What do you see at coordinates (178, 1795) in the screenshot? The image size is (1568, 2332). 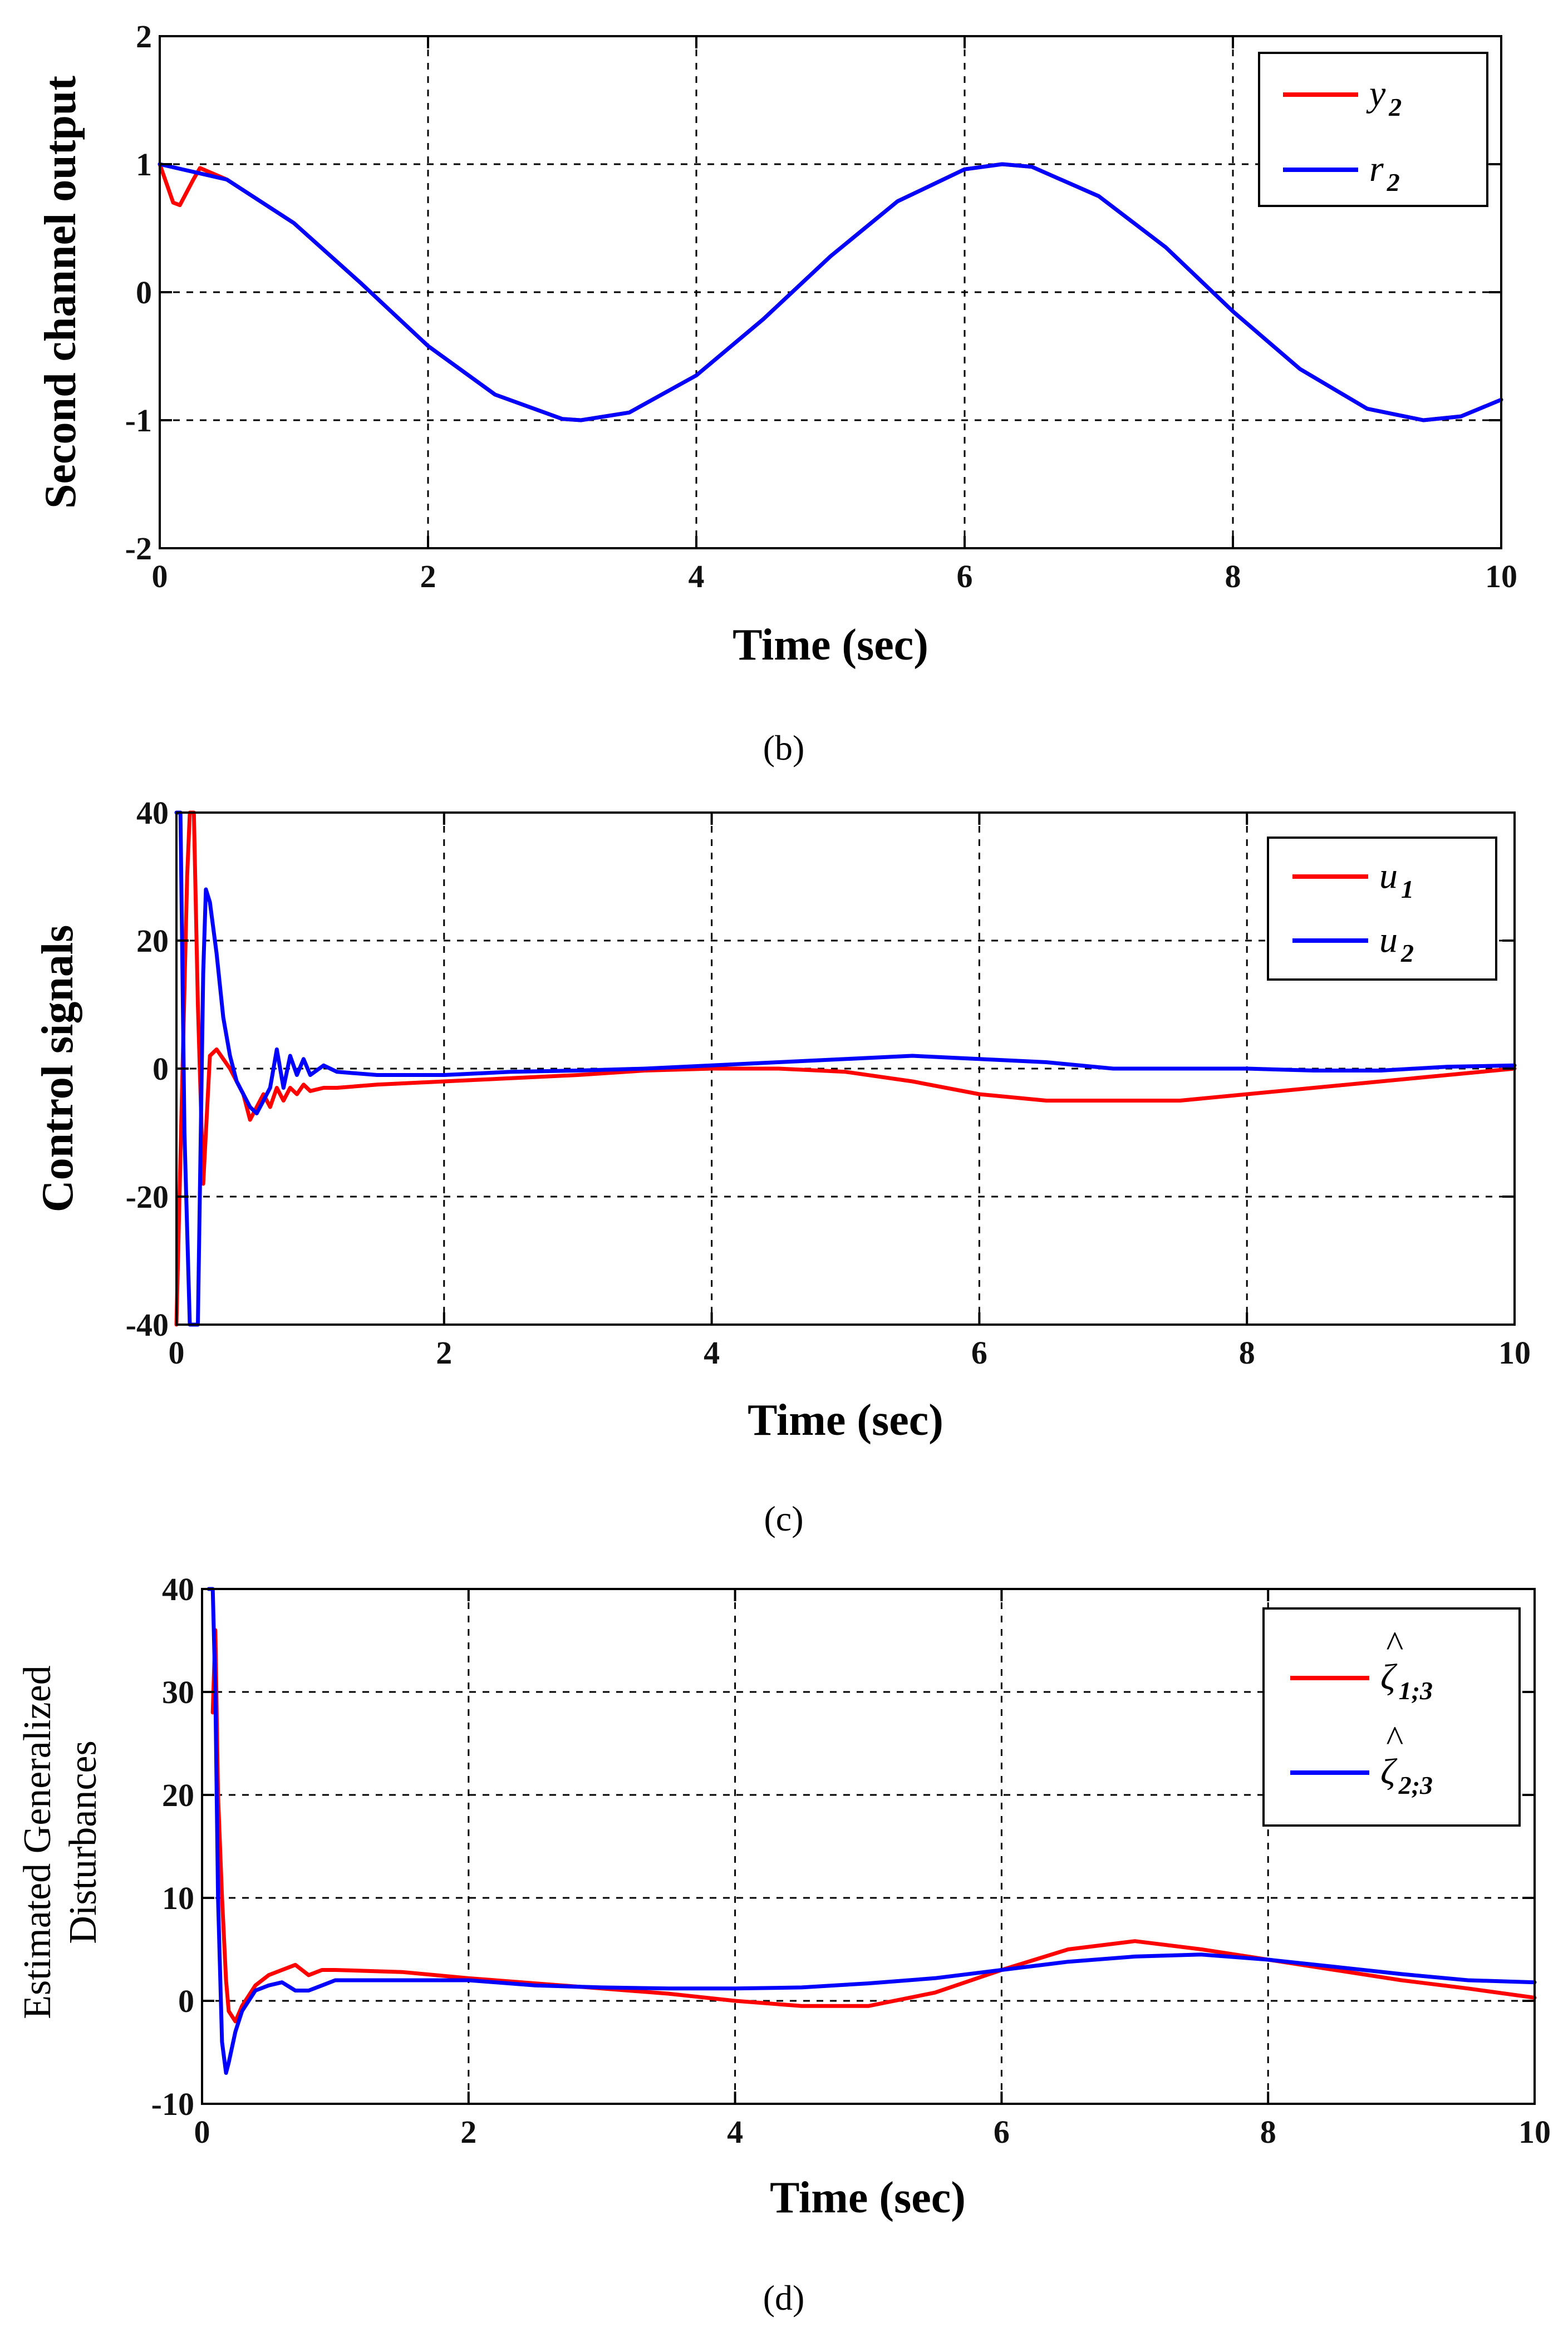 I see `y-tick-label-d-3: 20` at bounding box center [178, 1795].